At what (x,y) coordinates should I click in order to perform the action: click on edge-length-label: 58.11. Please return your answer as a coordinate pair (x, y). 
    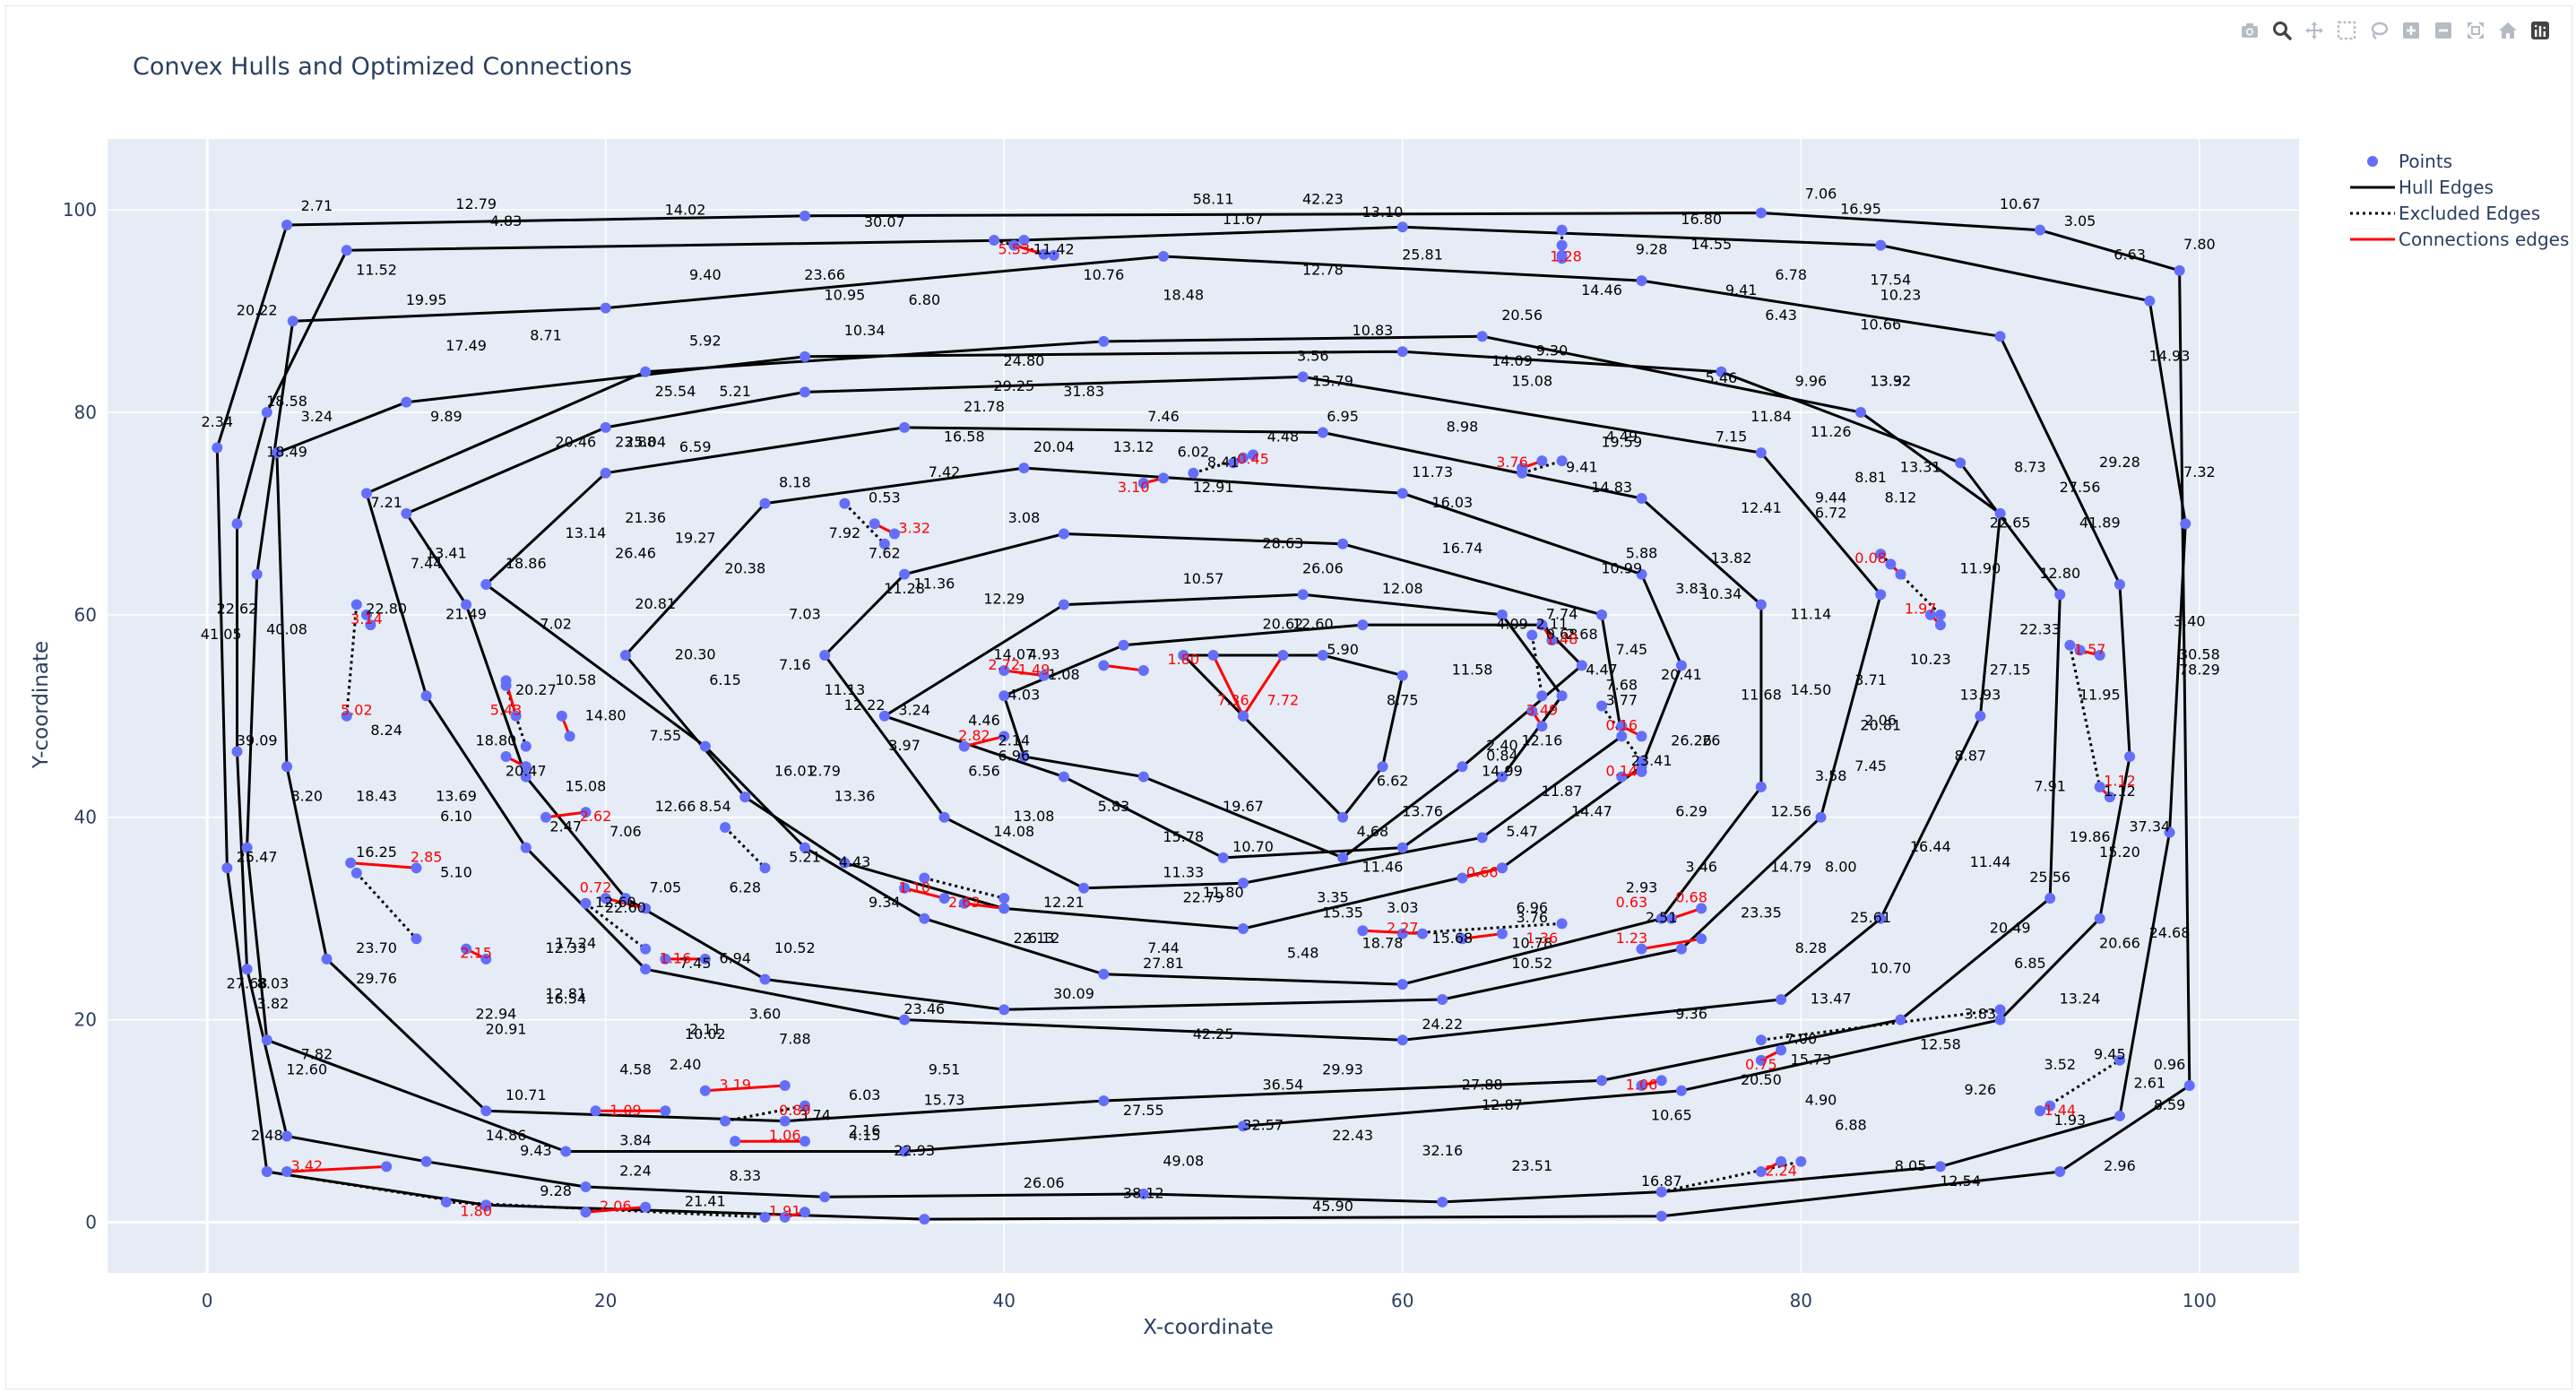
    Looking at the image, I should click on (1213, 198).